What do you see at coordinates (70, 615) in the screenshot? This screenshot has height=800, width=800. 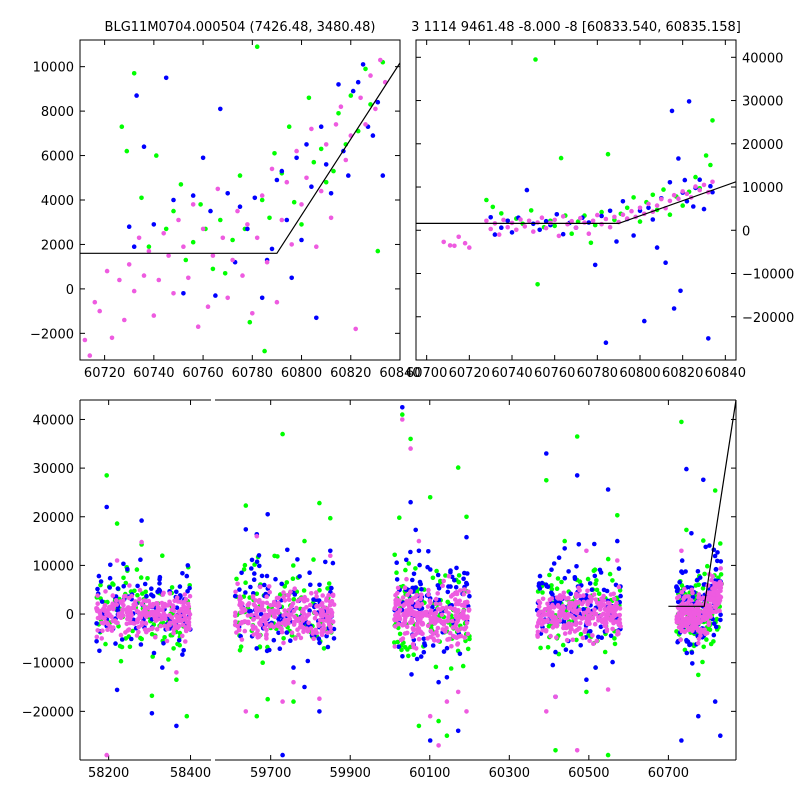 I see `y-tick-label: 0` at bounding box center [70, 615].